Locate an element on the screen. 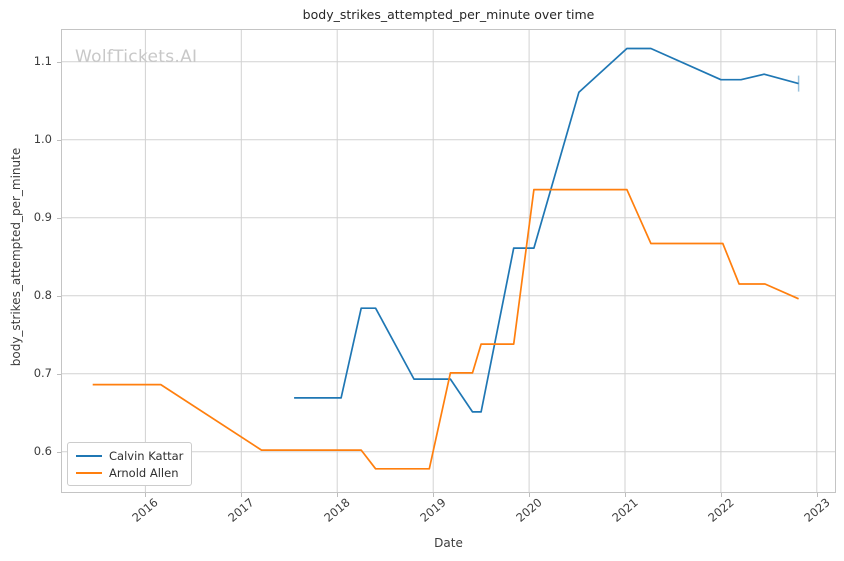 Image resolution: width=844 pixels, height=561 pixels. x-tick-mark-2020 is located at coordinates (530, 495).